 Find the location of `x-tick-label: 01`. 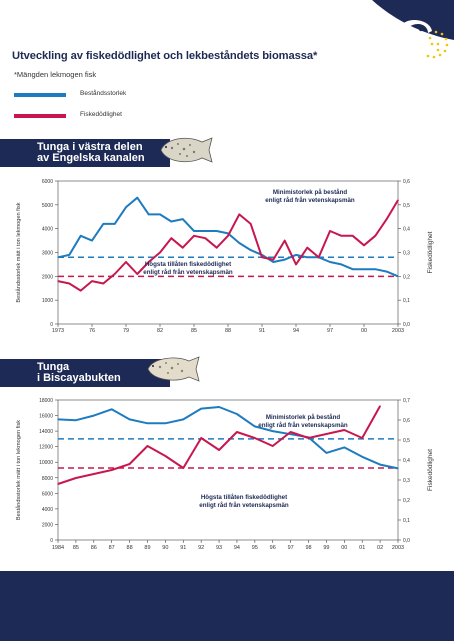

x-tick-label: 01 is located at coordinates (362, 548).